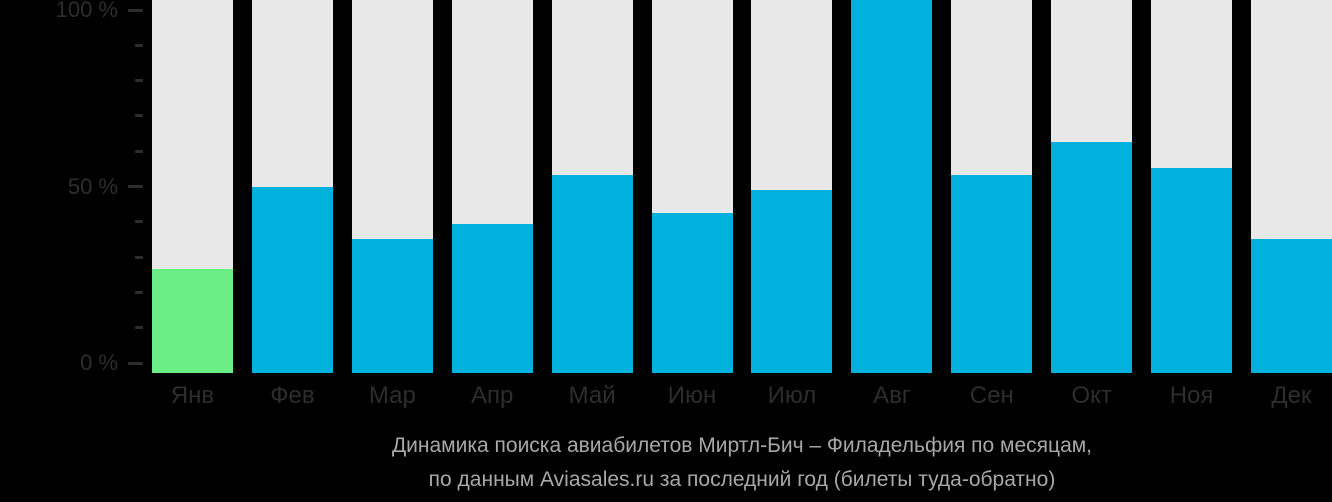 This screenshot has height=502, width=1332. What do you see at coordinates (192, 395) in the screenshot?
I see `x-axis-label: Янв` at bounding box center [192, 395].